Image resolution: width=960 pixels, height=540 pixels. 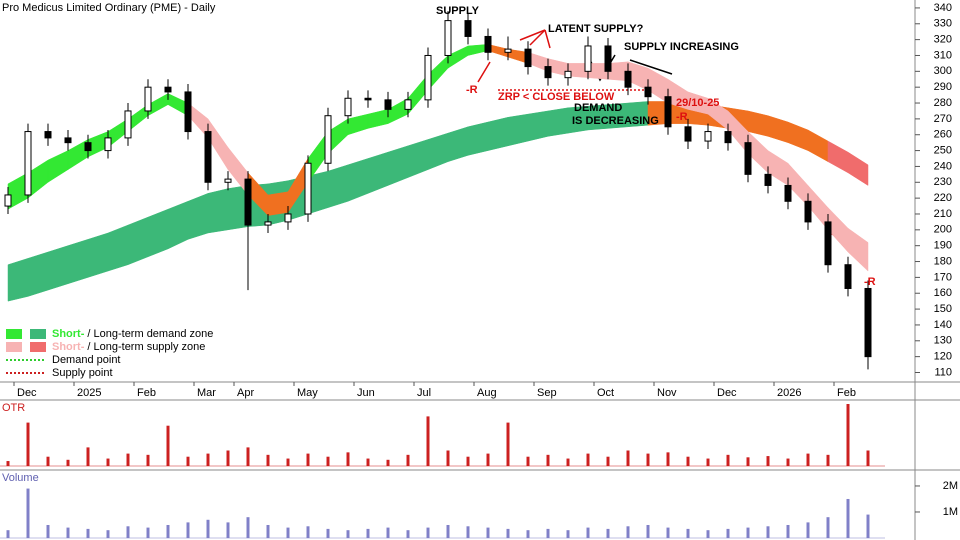 What do you see at coordinates (789, 393) in the screenshot?
I see `x-tick-label: 2026` at bounding box center [789, 393].